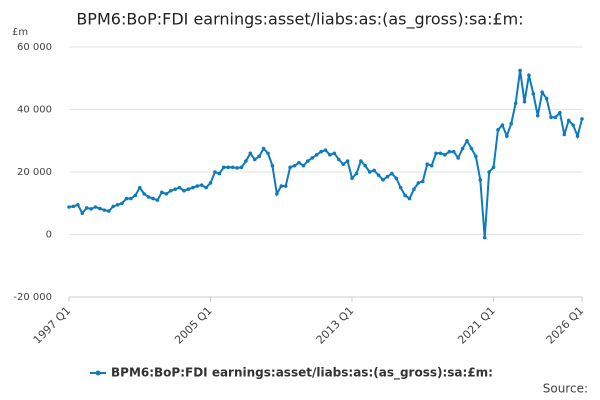 This screenshot has height=400, width=600. I want to click on y-tick-label: 20 000, so click(34, 172).